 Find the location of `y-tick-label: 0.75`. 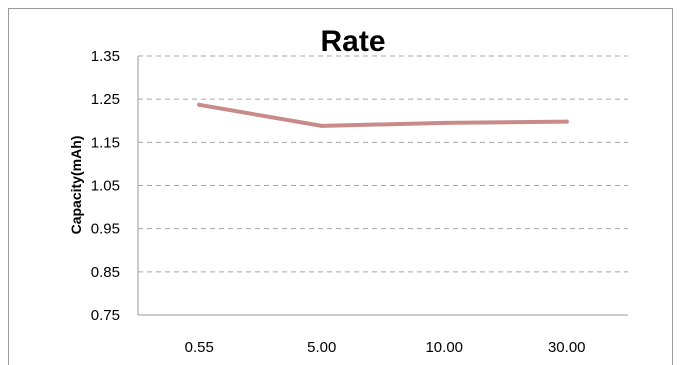

y-tick-label: 0.75 is located at coordinates (105, 315).